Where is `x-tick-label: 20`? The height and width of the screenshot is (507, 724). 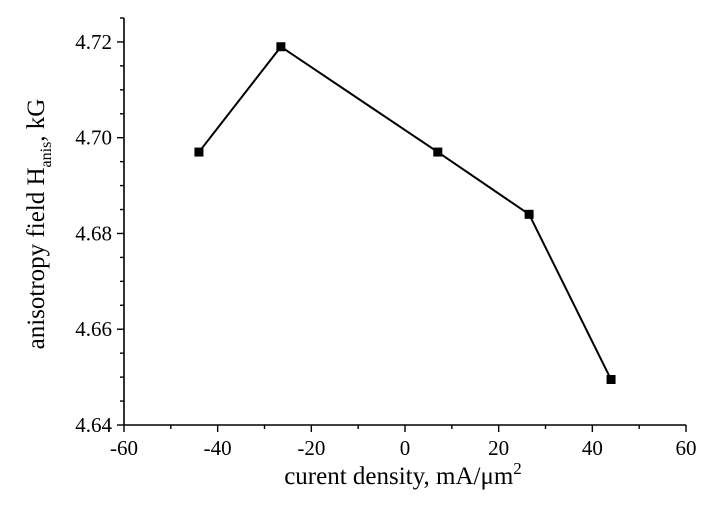
x-tick-label: 20 is located at coordinates (498, 448).